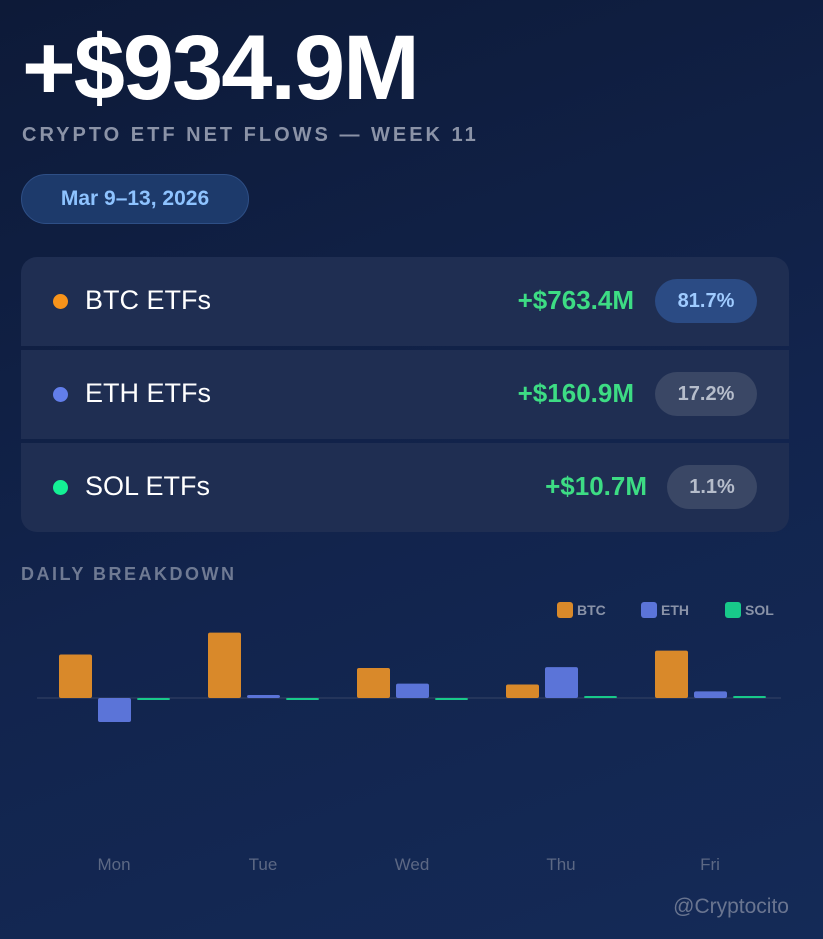 This screenshot has width=823, height=939. I want to click on legend-label-eth: ETH, so click(675, 610).